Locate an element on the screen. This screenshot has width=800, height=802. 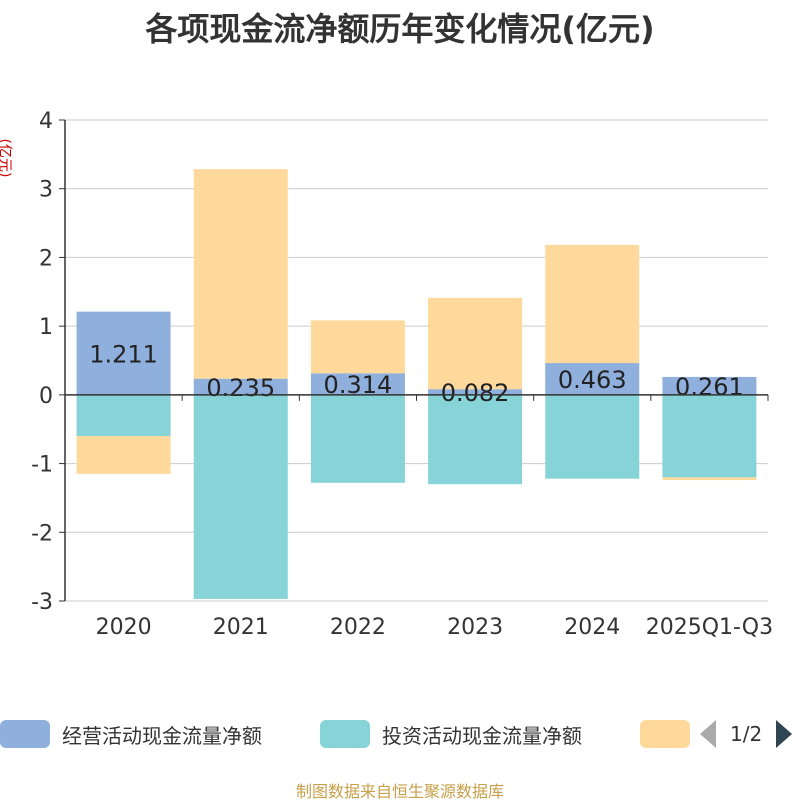
chart-title: 各项现金流净额历年变化情况(亿元) is located at coordinates (400, 29).